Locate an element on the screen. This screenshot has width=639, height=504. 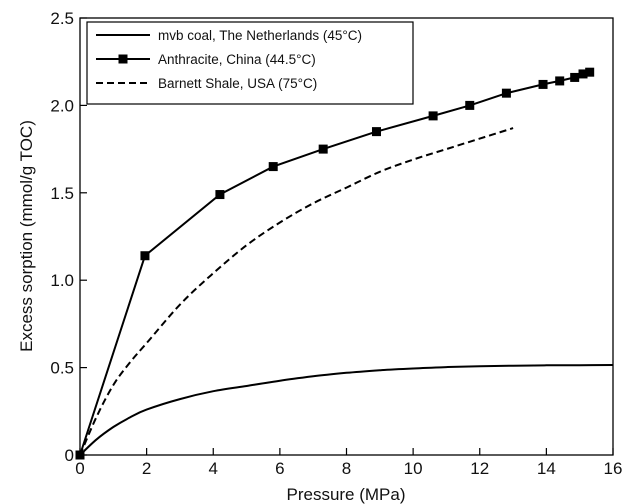
x-tick-label: 10 is located at coordinates (413, 468).